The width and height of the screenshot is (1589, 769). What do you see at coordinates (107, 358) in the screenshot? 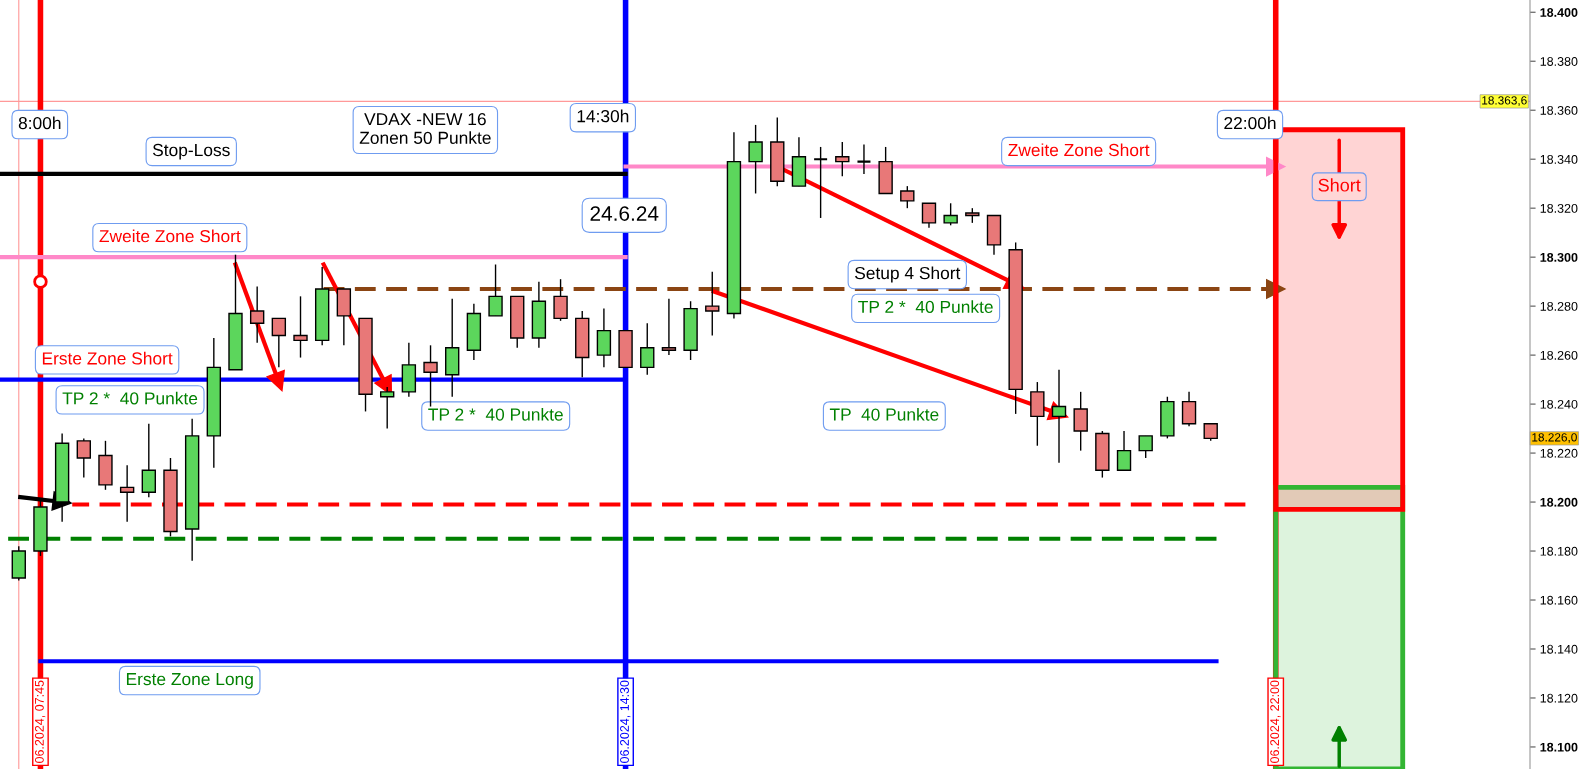
I see `annotation: Erste Zone Short` at bounding box center [107, 358].